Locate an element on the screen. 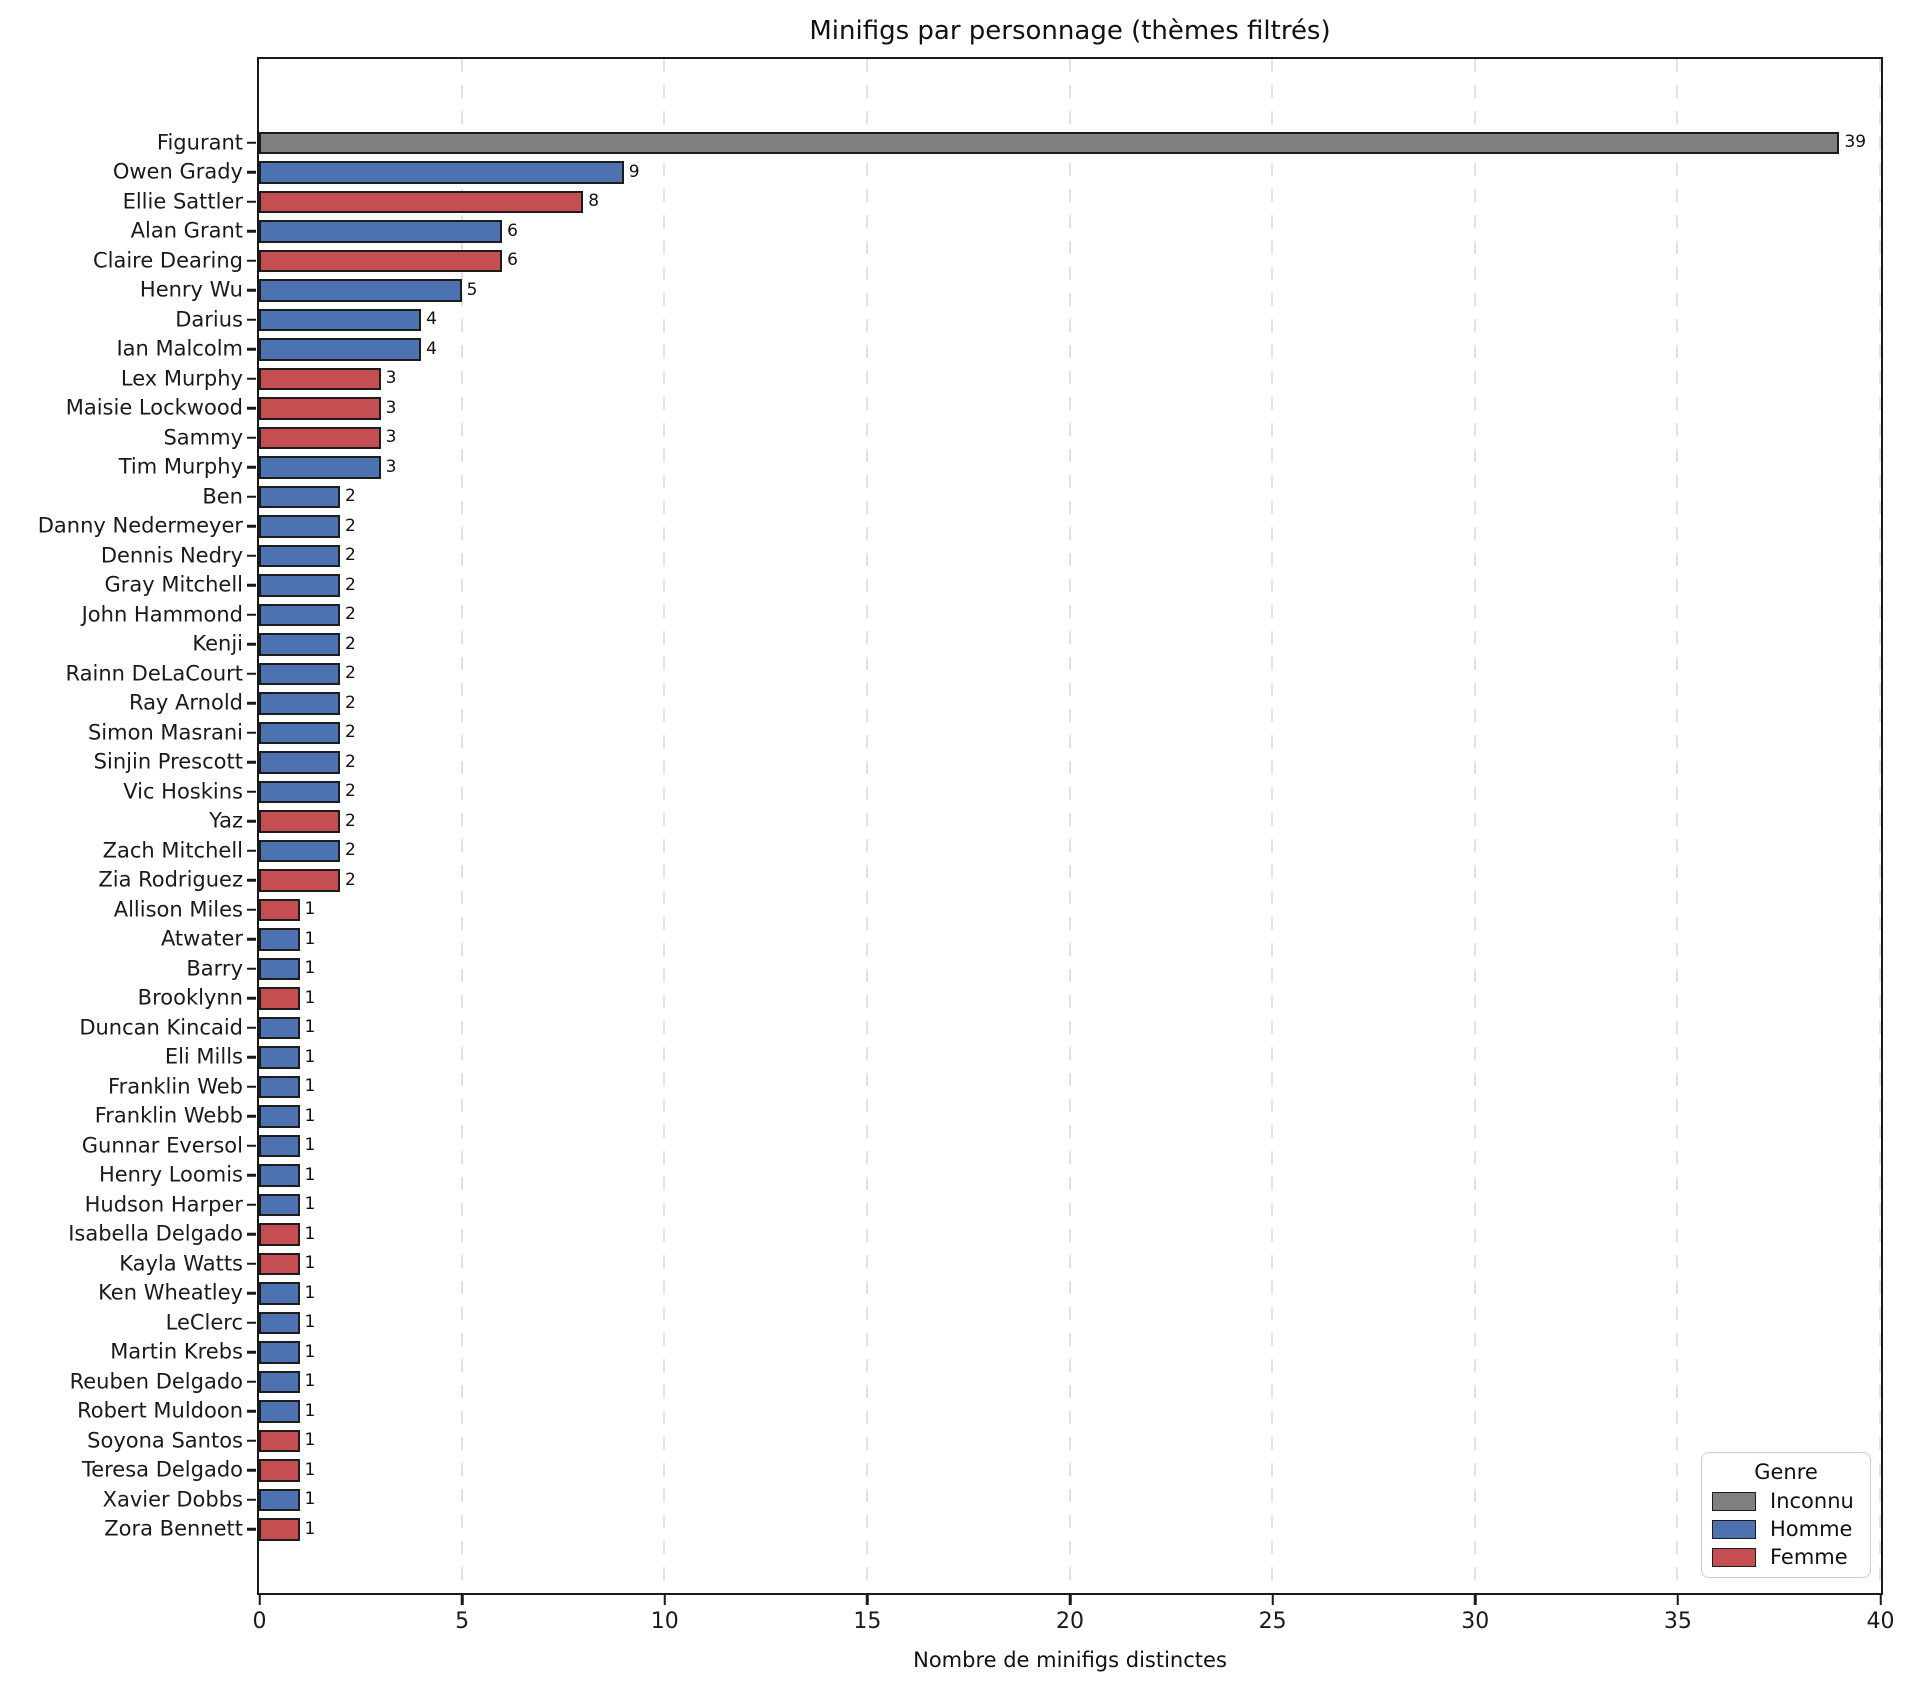  legend-label-homme: Homme is located at coordinates (1811, 1529).